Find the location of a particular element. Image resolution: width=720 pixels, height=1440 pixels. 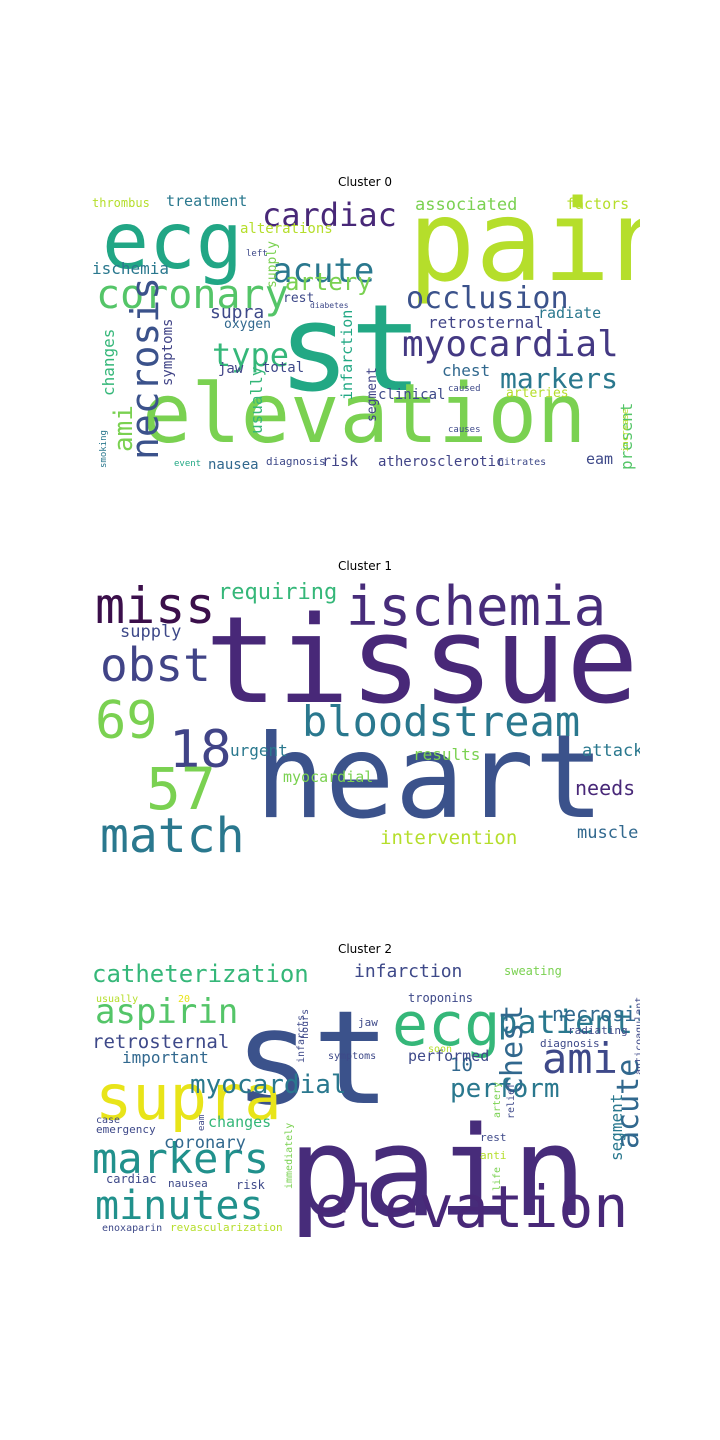

word-patient: patient is located at coordinates (565, 1022).